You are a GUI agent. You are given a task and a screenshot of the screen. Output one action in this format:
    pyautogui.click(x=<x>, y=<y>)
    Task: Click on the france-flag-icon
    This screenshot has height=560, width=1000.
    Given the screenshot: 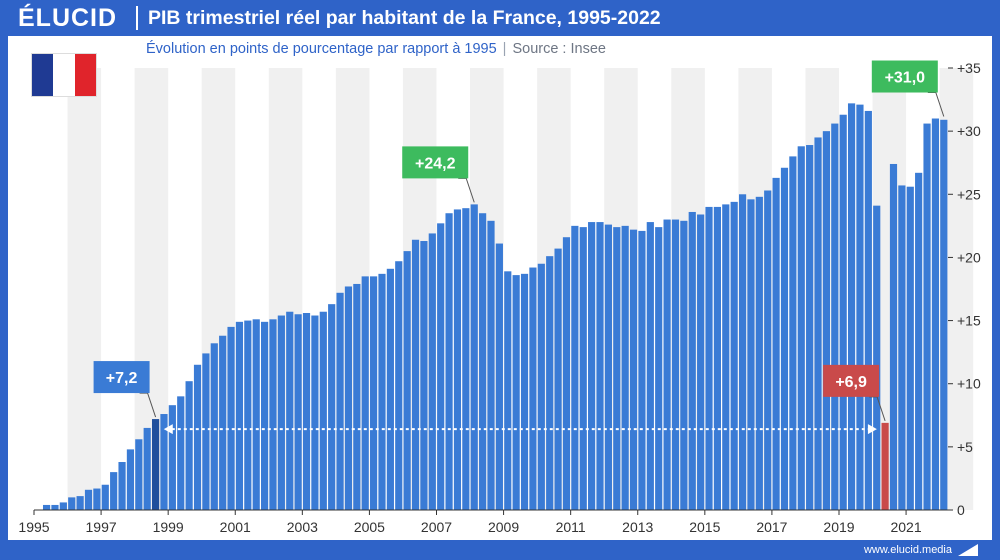 What is the action you would take?
    pyautogui.click(x=64, y=75)
    